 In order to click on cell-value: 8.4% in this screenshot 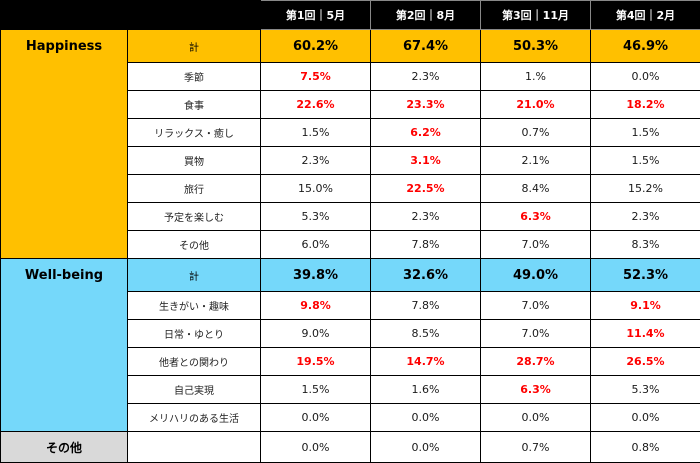, I will do `click(536, 189)`.